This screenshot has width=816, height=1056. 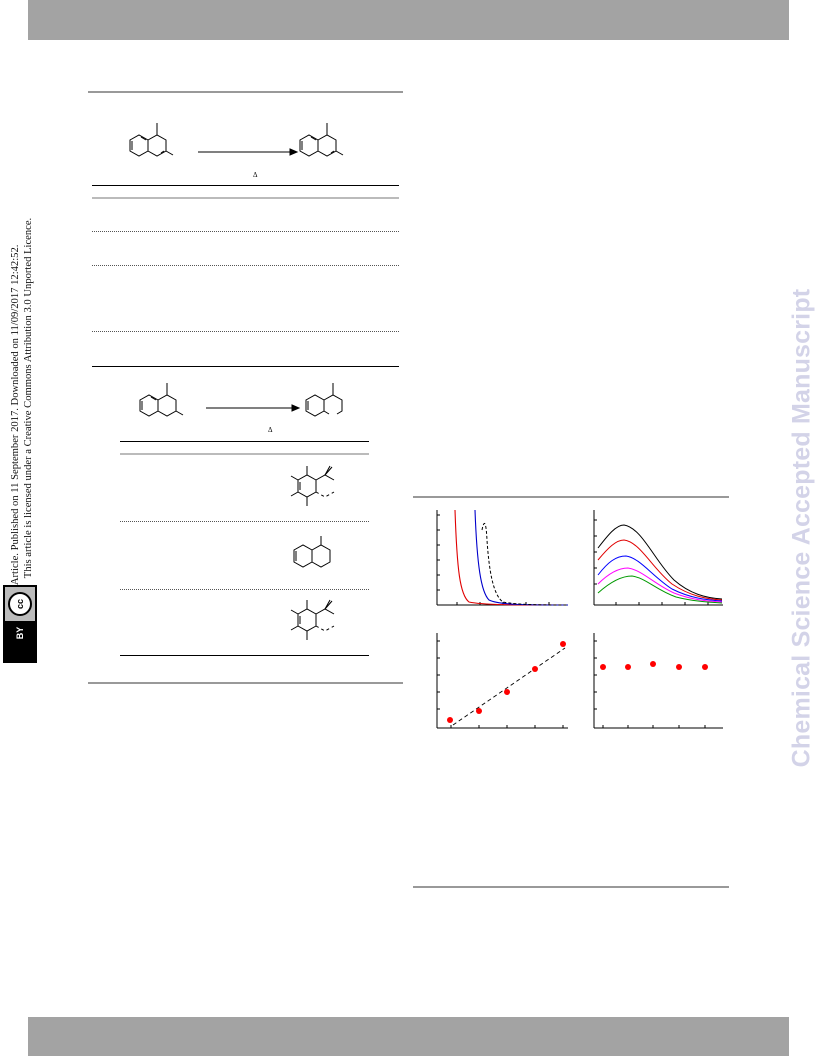 I want to click on panel-b-magenta-curve, so click(x=660, y=585).